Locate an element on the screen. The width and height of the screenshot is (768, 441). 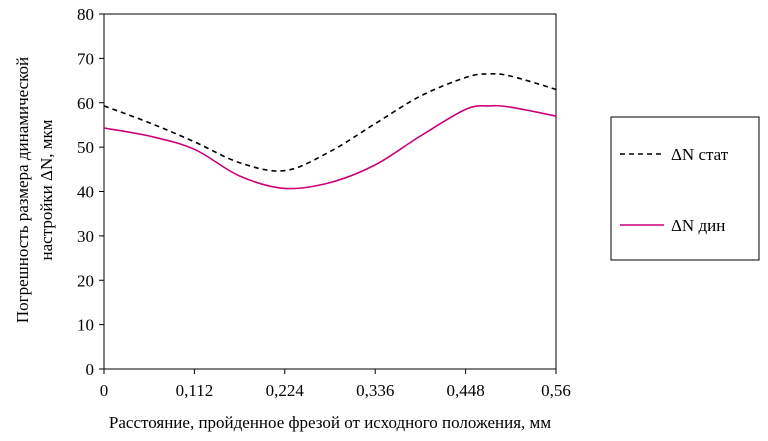
x-tick-label: 0,56 is located at coordinates (556, 390).